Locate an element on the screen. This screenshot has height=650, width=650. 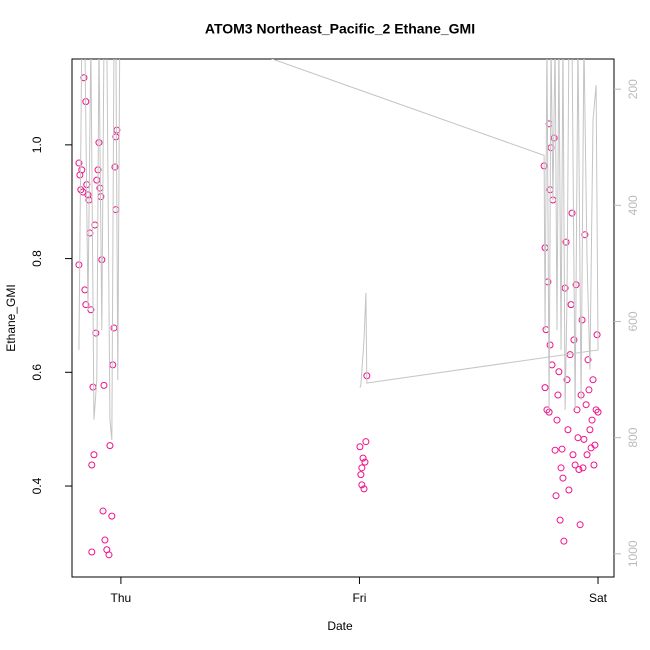
y2-tick-label: 1000 is located at coordinates (633, 553).